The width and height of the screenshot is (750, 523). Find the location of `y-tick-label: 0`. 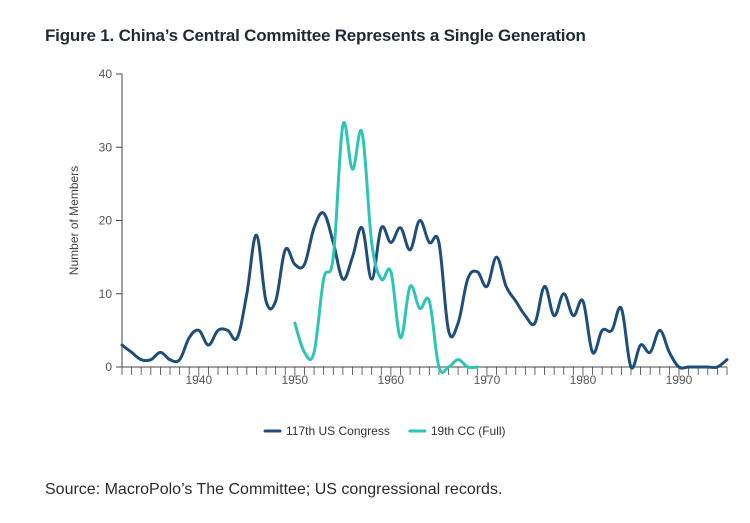

y-tick-label: 0 is located at coordinates (108, 367).